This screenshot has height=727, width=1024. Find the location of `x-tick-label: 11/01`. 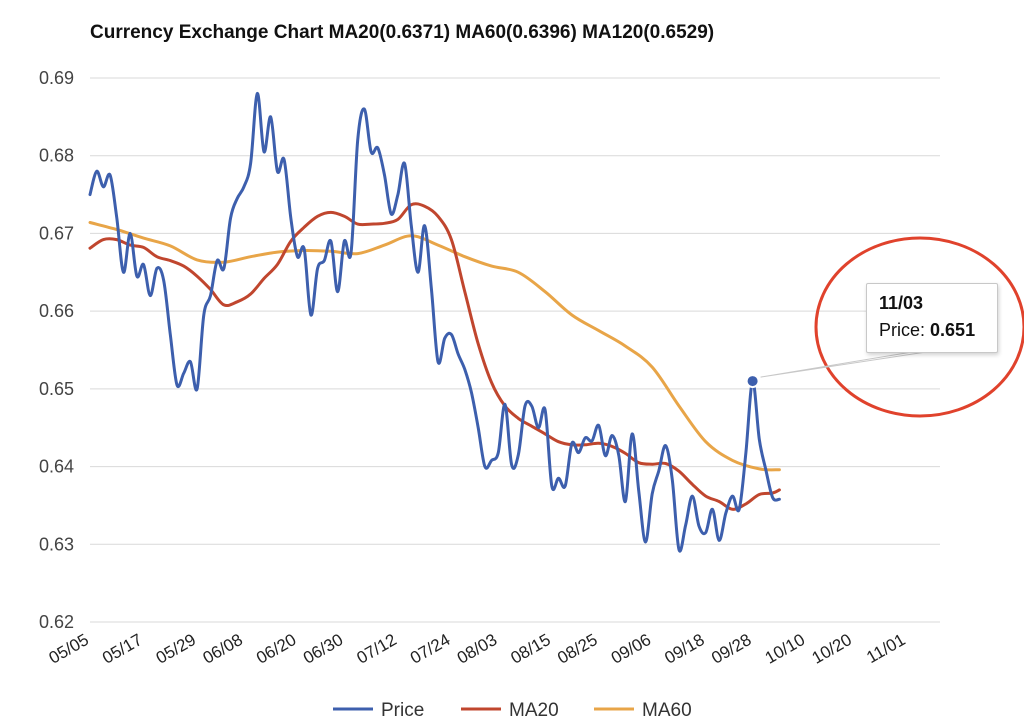

x-tick-label: 11/01 is located at coordinates (885, 648).